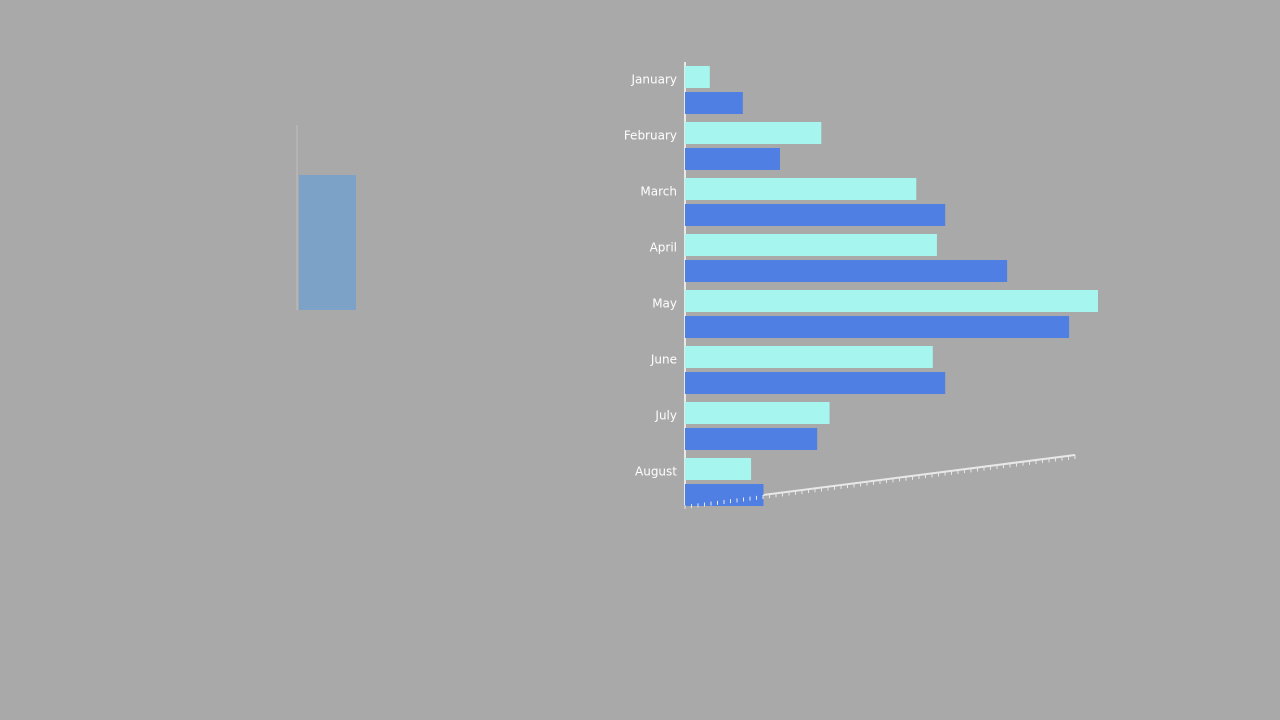  What do you see at coordinates (665, 416) in the screenshot?
I see `y-tick-label: July` at bounding box center [665, 416].